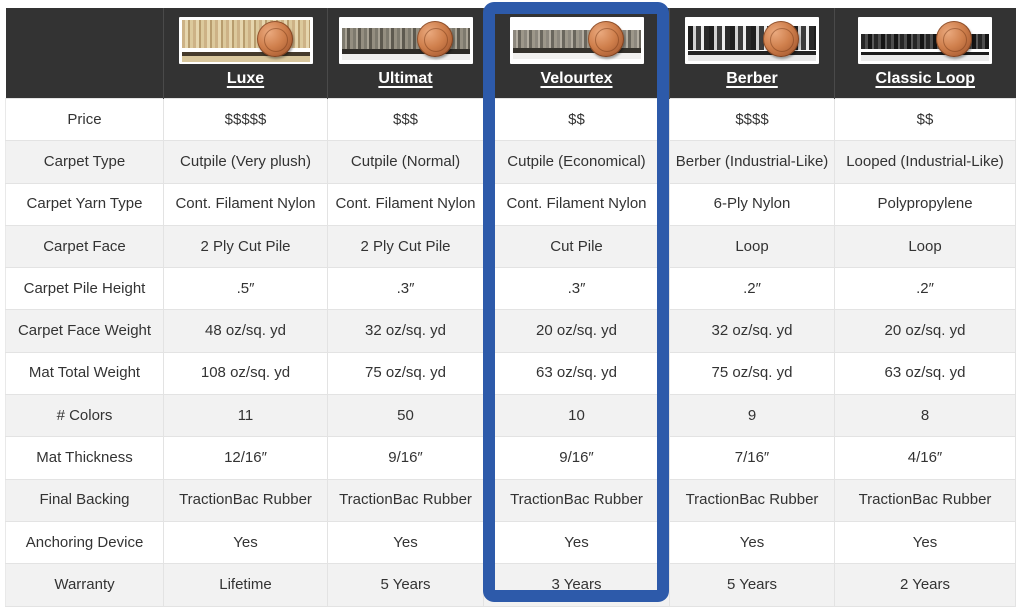 The width and height of the screenshot is (1024, 607). I want to click on table-cell: Polypropylene, so click(925, 204).